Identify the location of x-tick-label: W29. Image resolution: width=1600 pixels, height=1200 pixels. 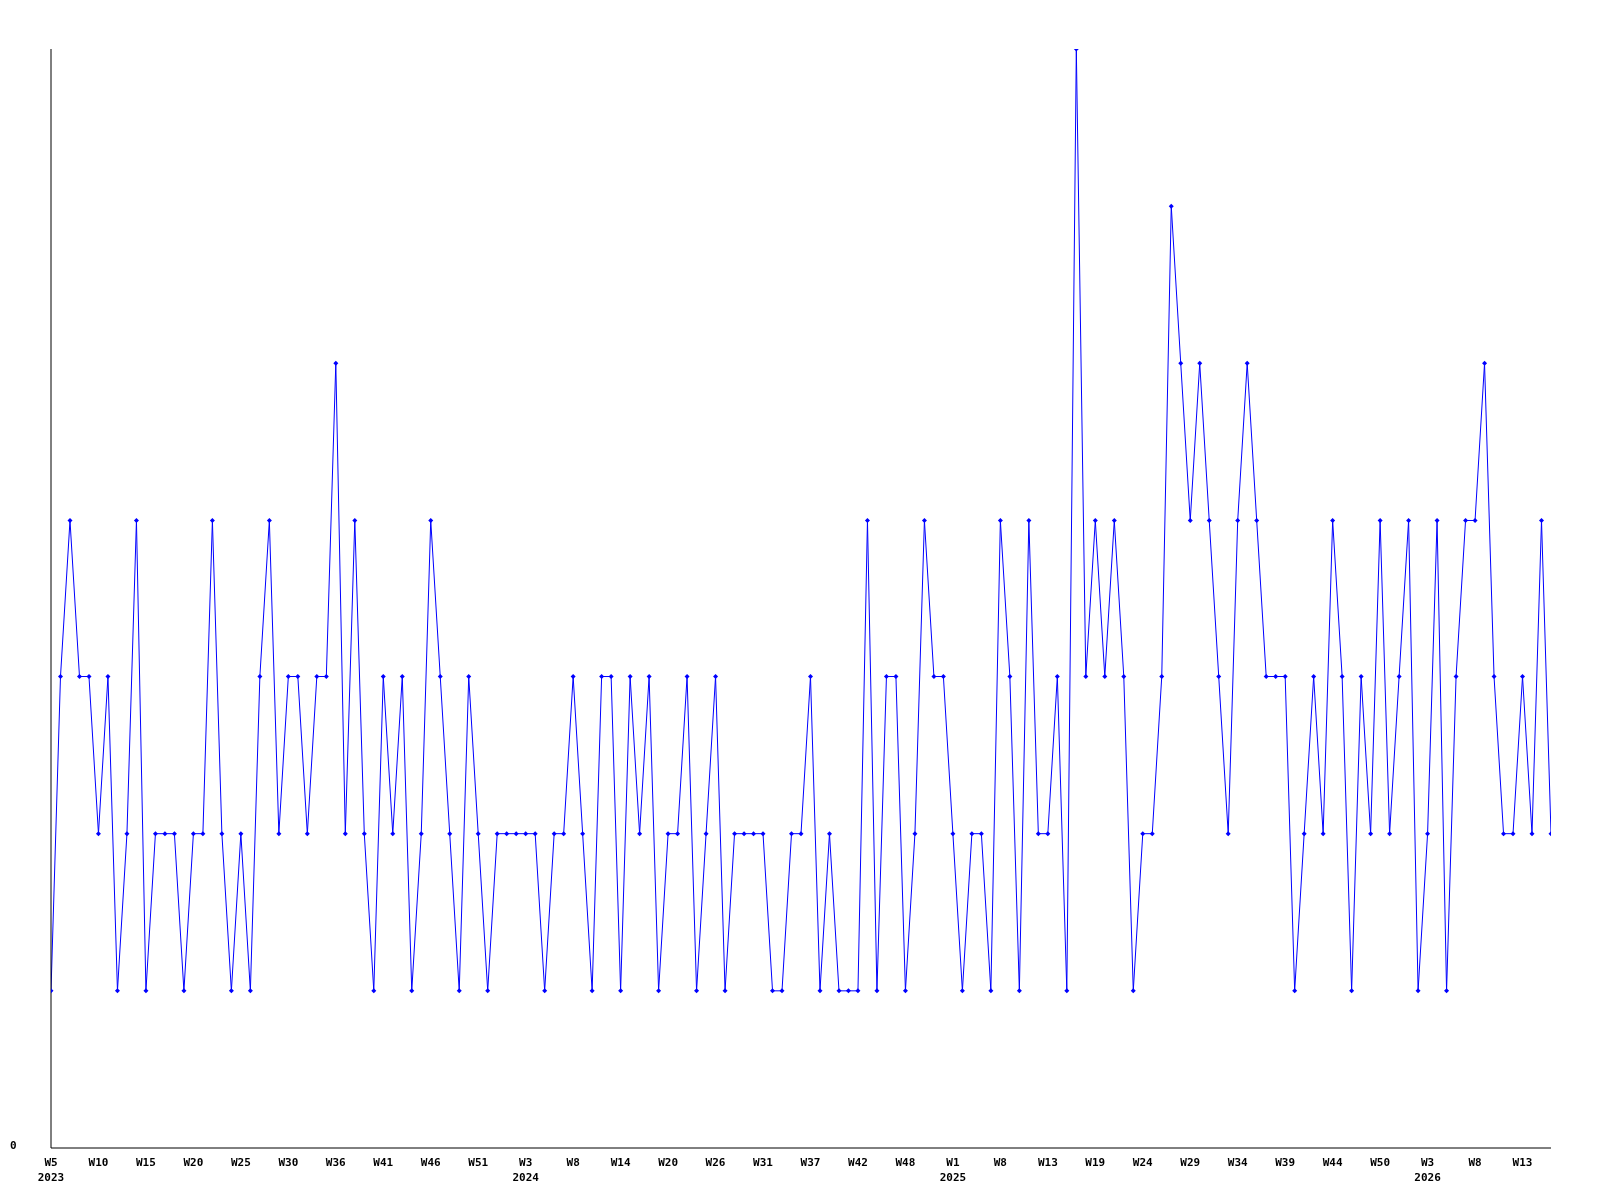
(1190, 1162).